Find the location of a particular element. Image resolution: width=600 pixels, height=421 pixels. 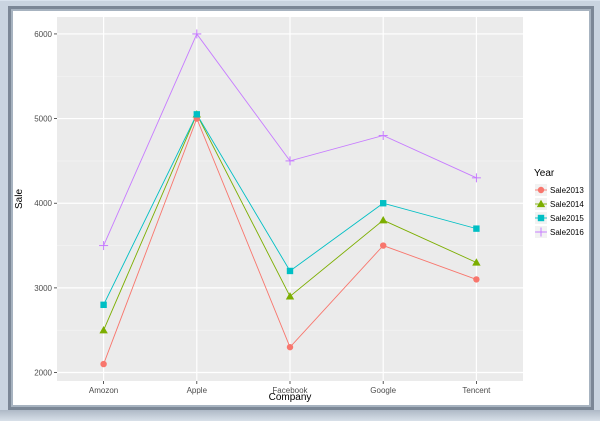

point-sale2015-tencent is located at coordinates (476, 228).